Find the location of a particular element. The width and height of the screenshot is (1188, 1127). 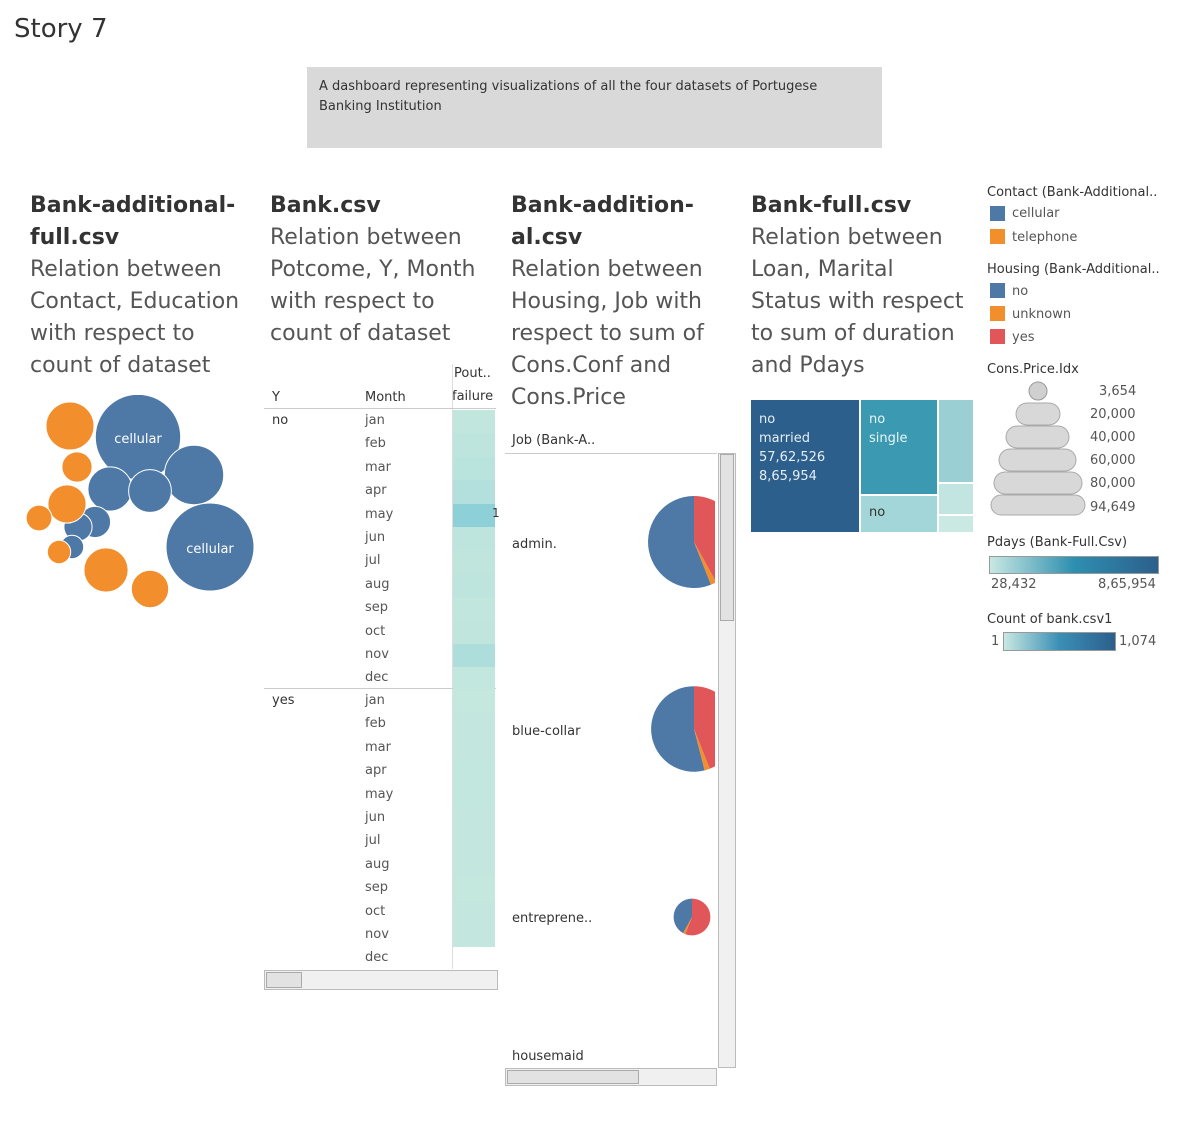

sheet-4-subtitle: to sum of duration is located at coordinates (853, 333).